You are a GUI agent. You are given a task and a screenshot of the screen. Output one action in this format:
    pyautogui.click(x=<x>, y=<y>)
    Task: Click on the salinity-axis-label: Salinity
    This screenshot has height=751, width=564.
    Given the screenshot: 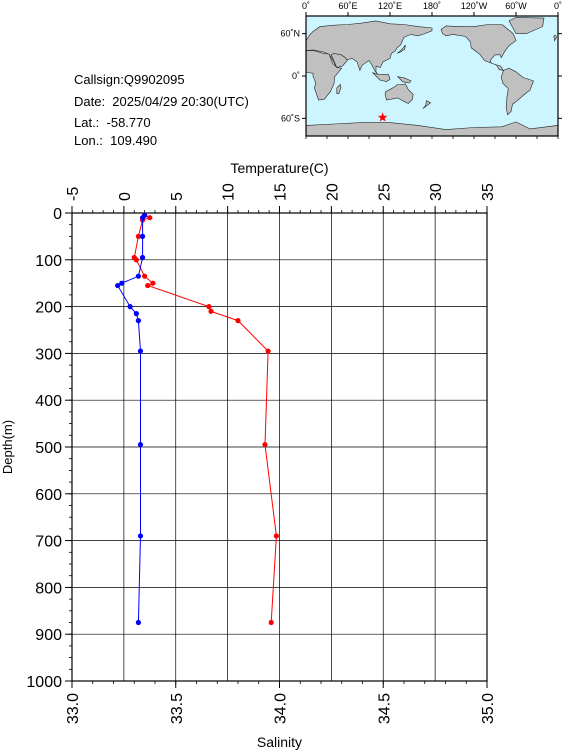 What is the action you would take?
    pyautogui.click(x=279, y=742)
    